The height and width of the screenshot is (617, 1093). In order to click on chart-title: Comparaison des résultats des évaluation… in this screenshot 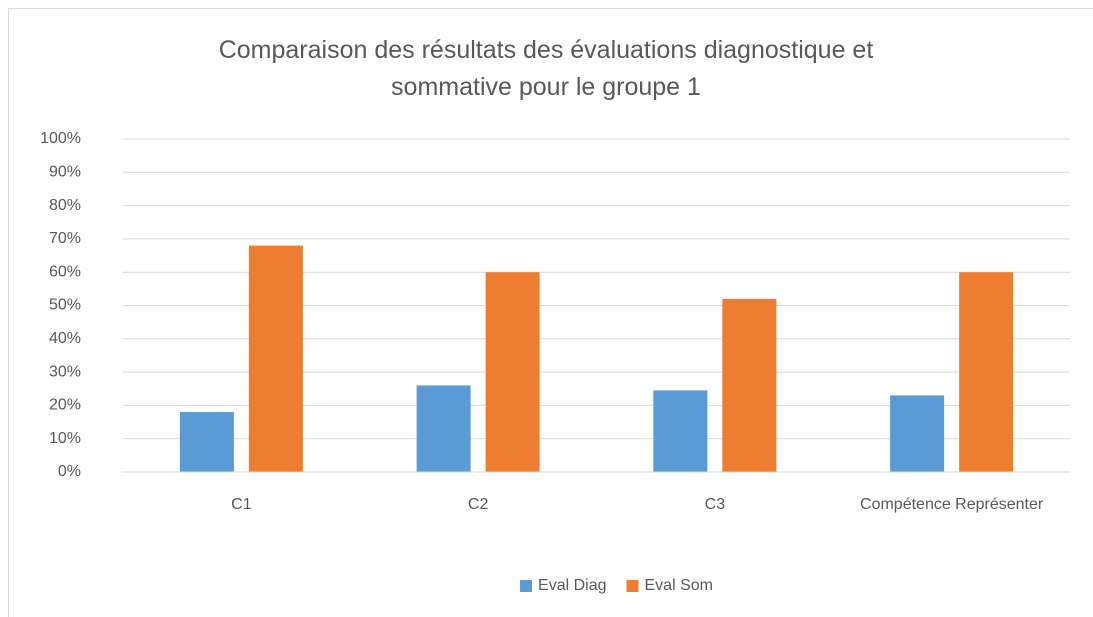, I will do `click(546, 68)`.